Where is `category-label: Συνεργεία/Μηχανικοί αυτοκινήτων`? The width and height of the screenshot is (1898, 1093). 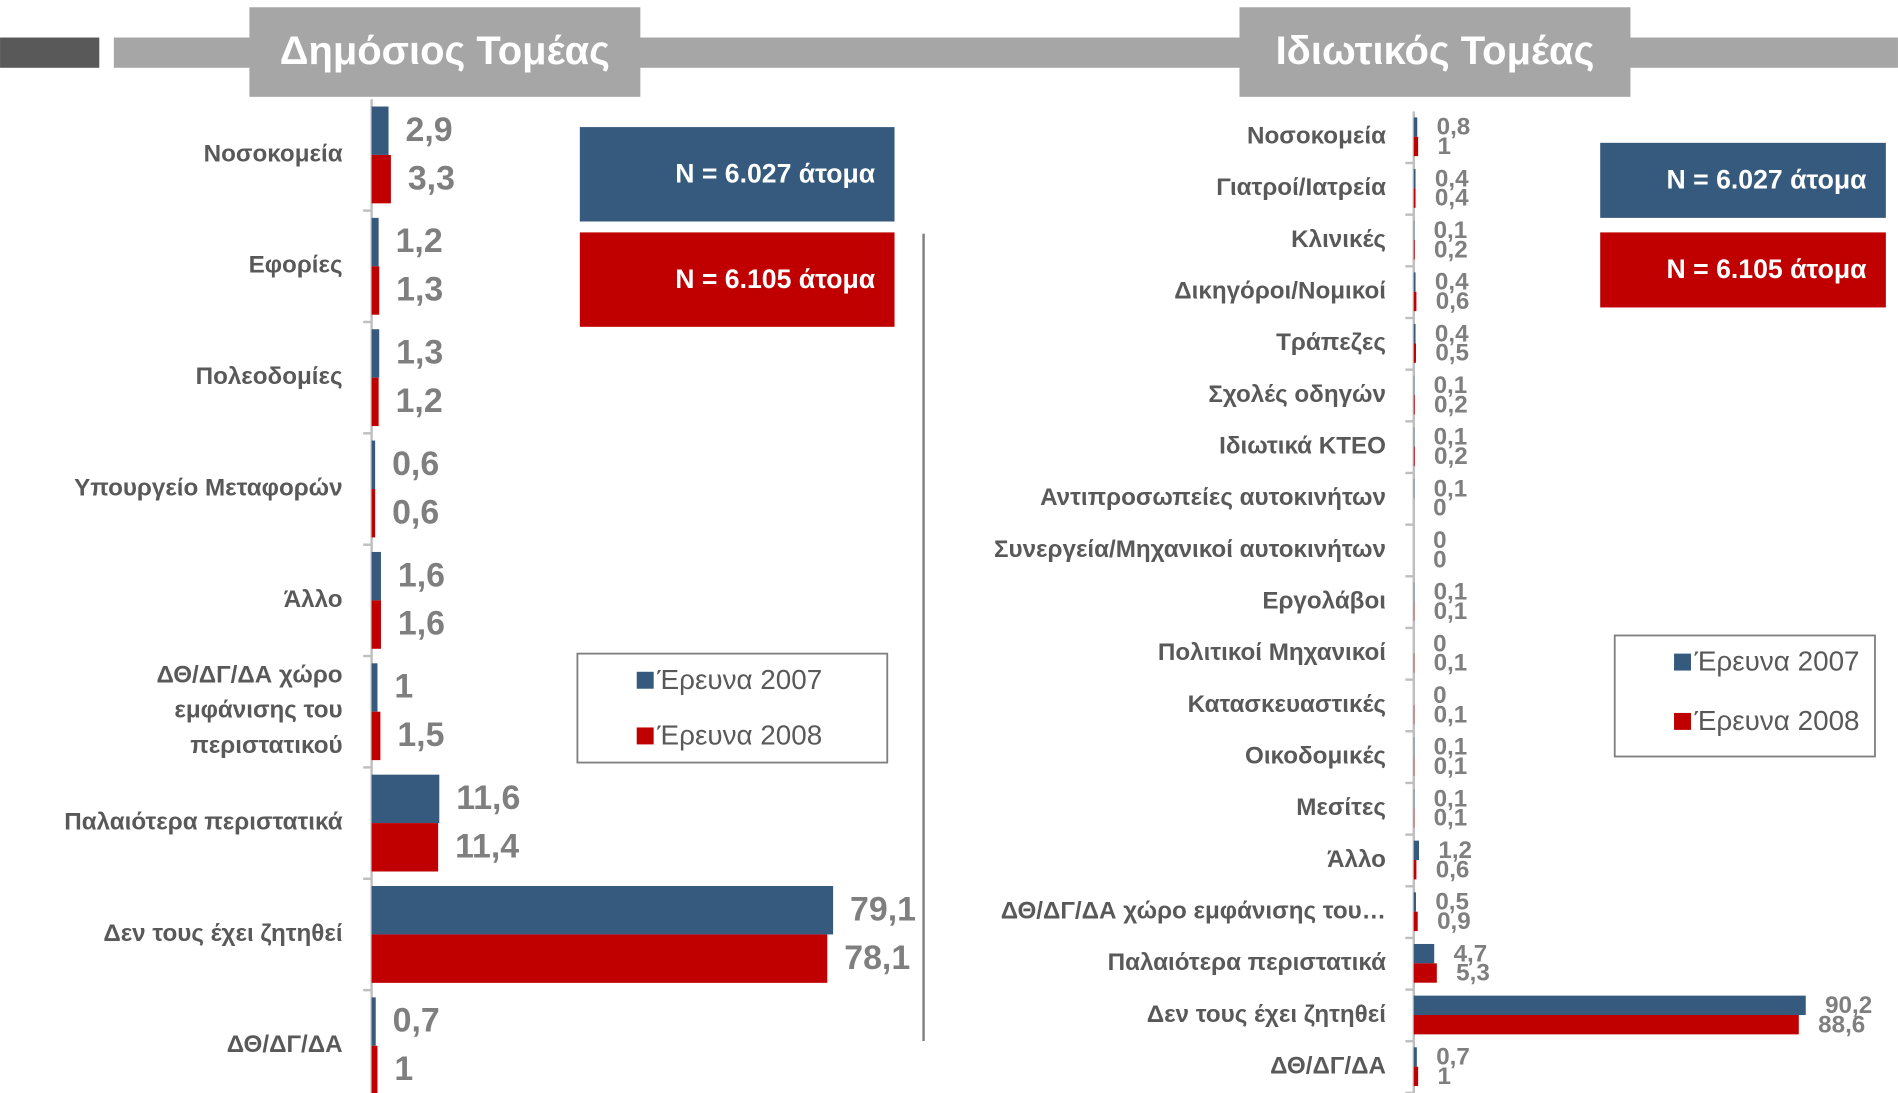
category-label: Συνεργεία/Μηχανικοί αυτοκινήτων is located at coordinates (1190, 549).